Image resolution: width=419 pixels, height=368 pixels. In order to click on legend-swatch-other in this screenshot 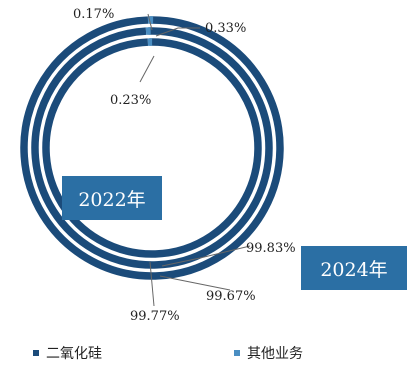, I will do `click(237, 353)`.